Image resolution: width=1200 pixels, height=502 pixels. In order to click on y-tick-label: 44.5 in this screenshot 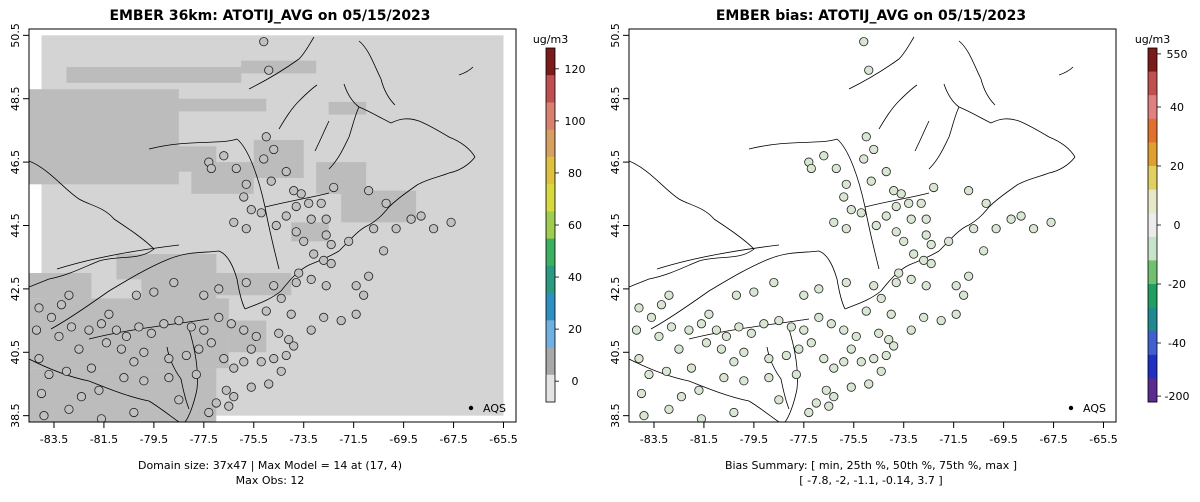, I will do `click(615, 225)`.